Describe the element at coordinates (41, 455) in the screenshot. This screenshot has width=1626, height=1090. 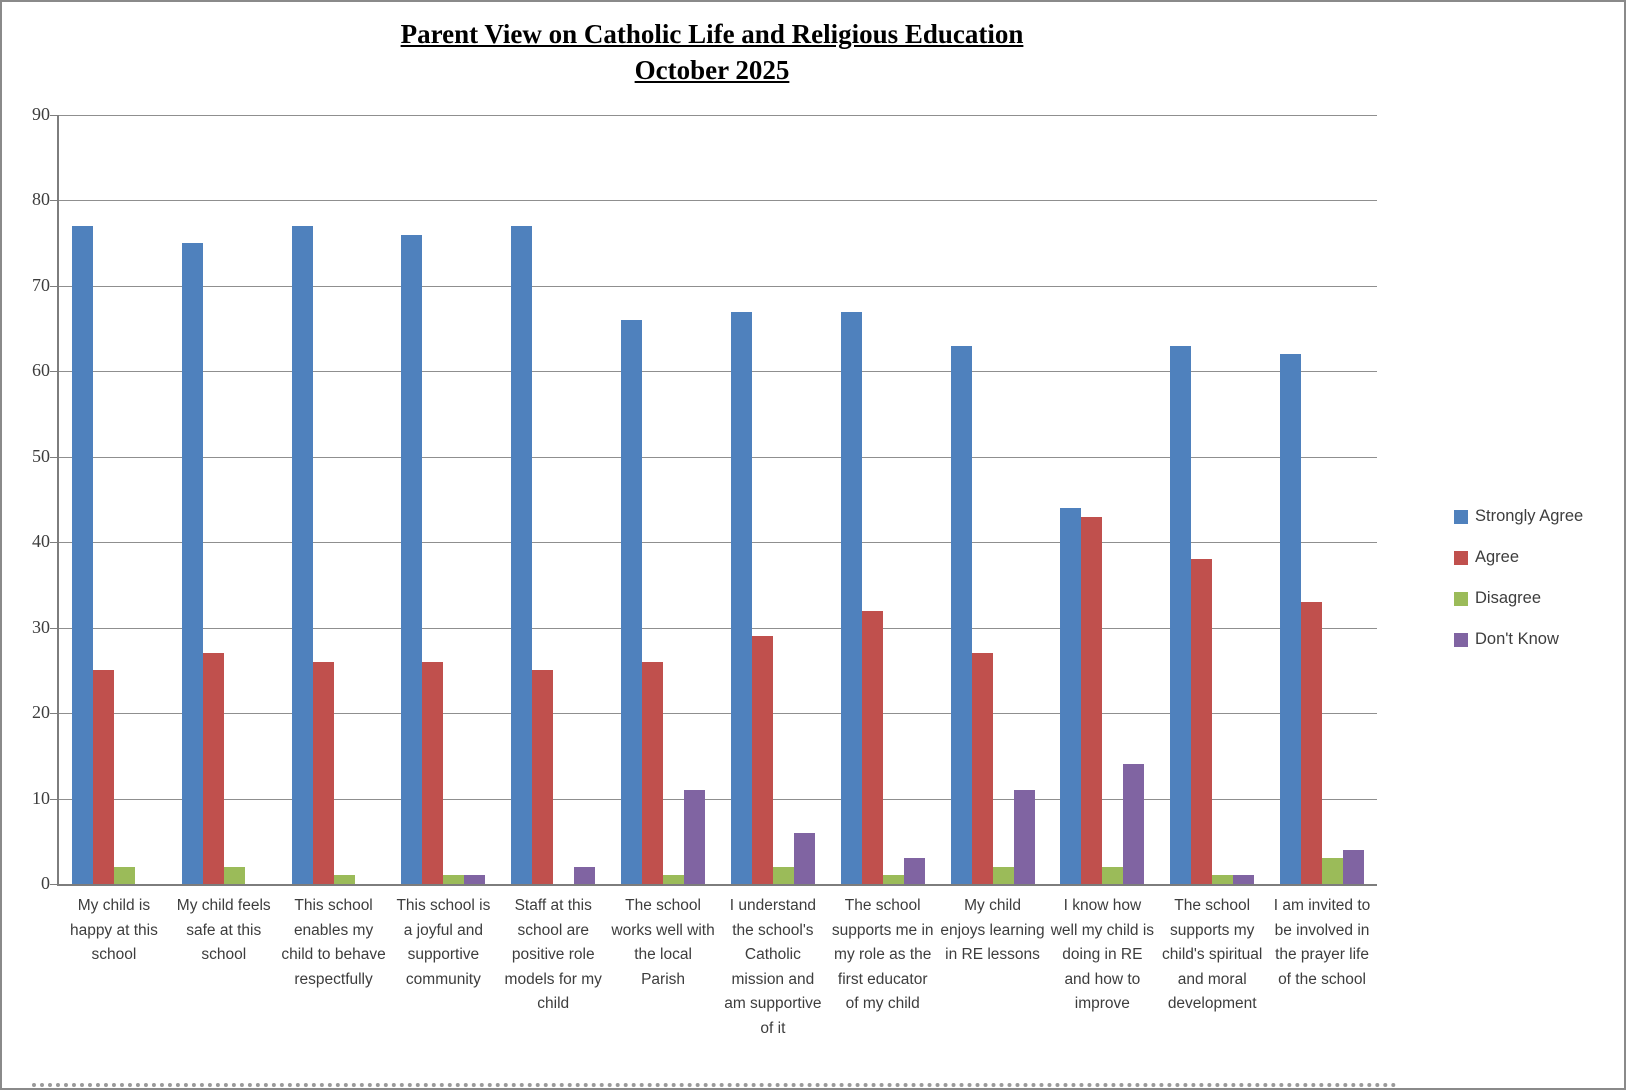
I see `y-tick-label-50: 50` at that location.